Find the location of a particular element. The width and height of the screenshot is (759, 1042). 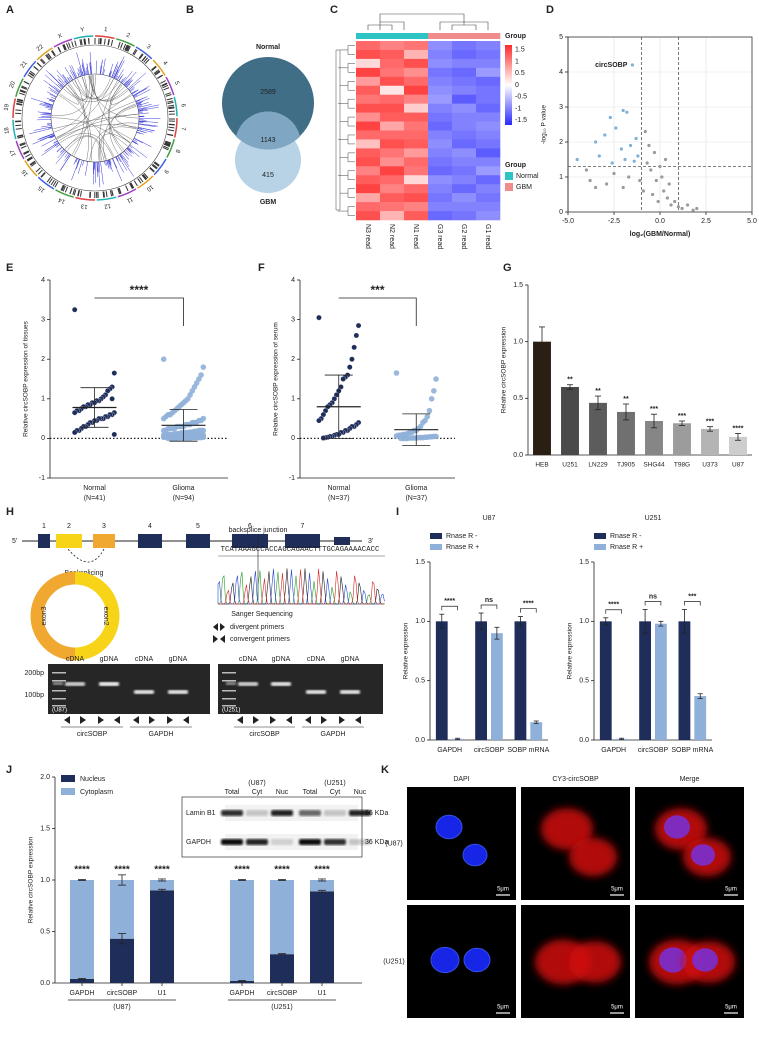

exon-number: 4 is located at coordinates (150, 526).